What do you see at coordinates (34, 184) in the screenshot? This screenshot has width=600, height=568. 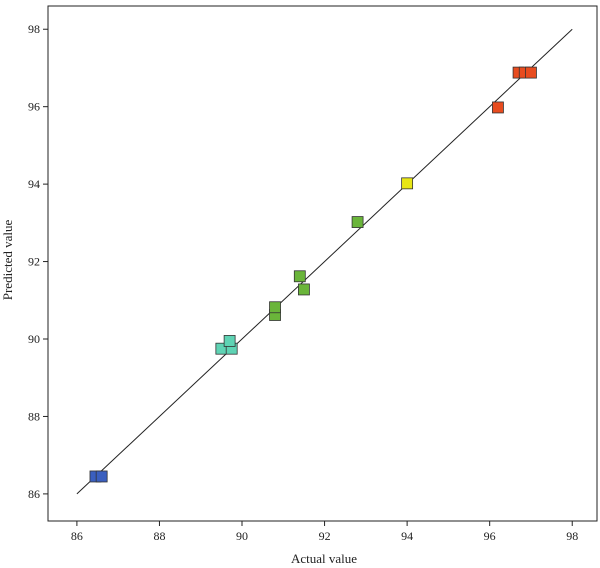 I see `y-tick-label: 94` at bounding box center [34, 184].